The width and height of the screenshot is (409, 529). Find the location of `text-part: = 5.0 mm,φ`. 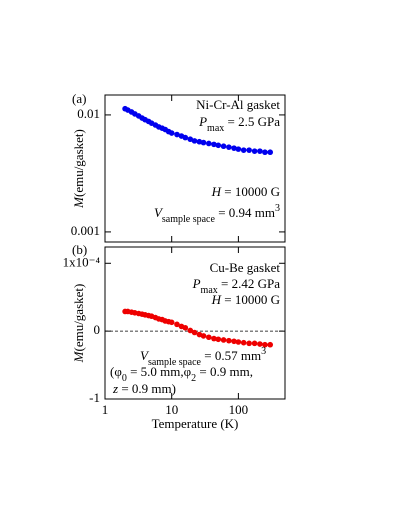

text-part: = 5.0 mm,φ is located at coordinates (159, 371).